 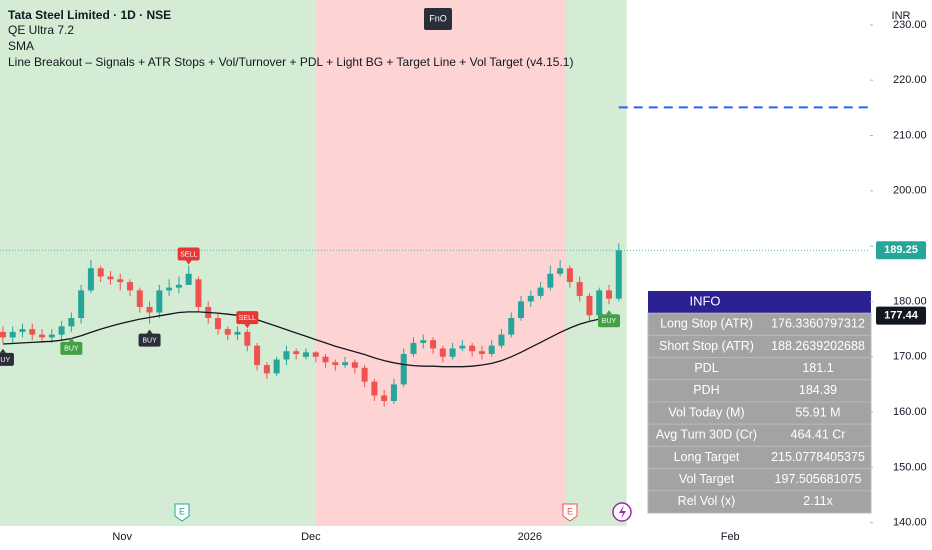 What do you see at coordinates (21, 46) in the screenshot?
I see `indicator-legend: SMA` at bounding box center [21, 46].